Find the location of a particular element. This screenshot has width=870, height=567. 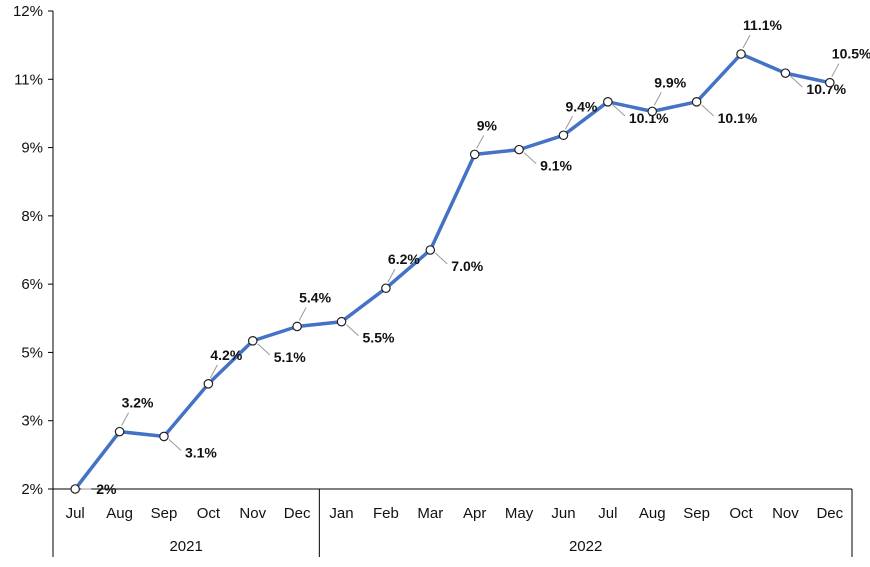

x-tick-label: Apr is located at coordinates (474, 513).